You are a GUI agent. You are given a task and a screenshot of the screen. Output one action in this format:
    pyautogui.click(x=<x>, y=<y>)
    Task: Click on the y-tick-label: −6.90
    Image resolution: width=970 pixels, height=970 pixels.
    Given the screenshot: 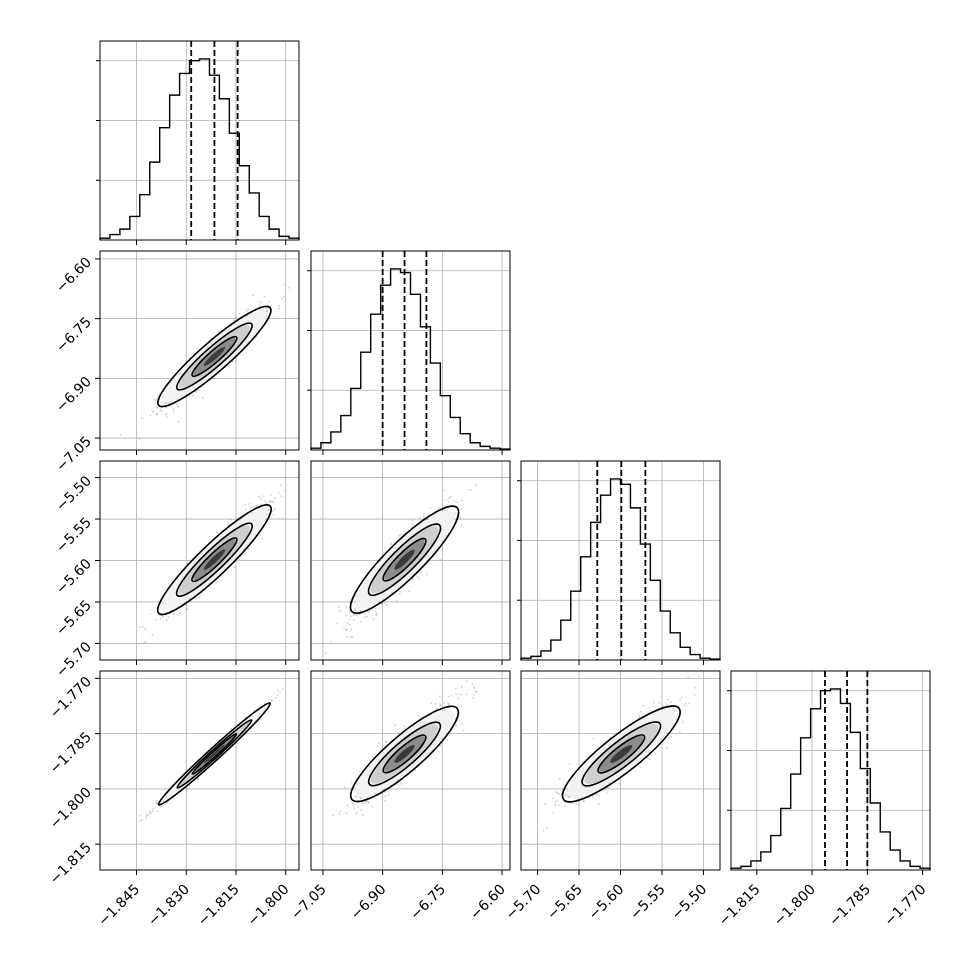 What is the action you would take?
    pyautogui.click(x=74, y=395)
    